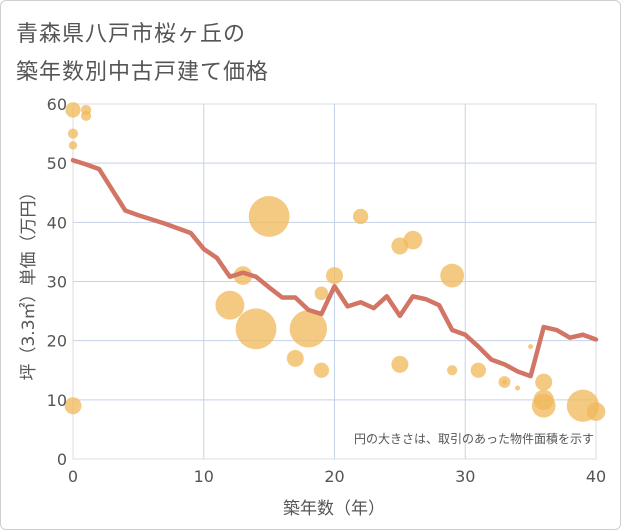 This screenshot has height=530, width=621. Describe the element at coordinates (62, 459) in the screenshot. I see `y-tick-label: 0` at that location.